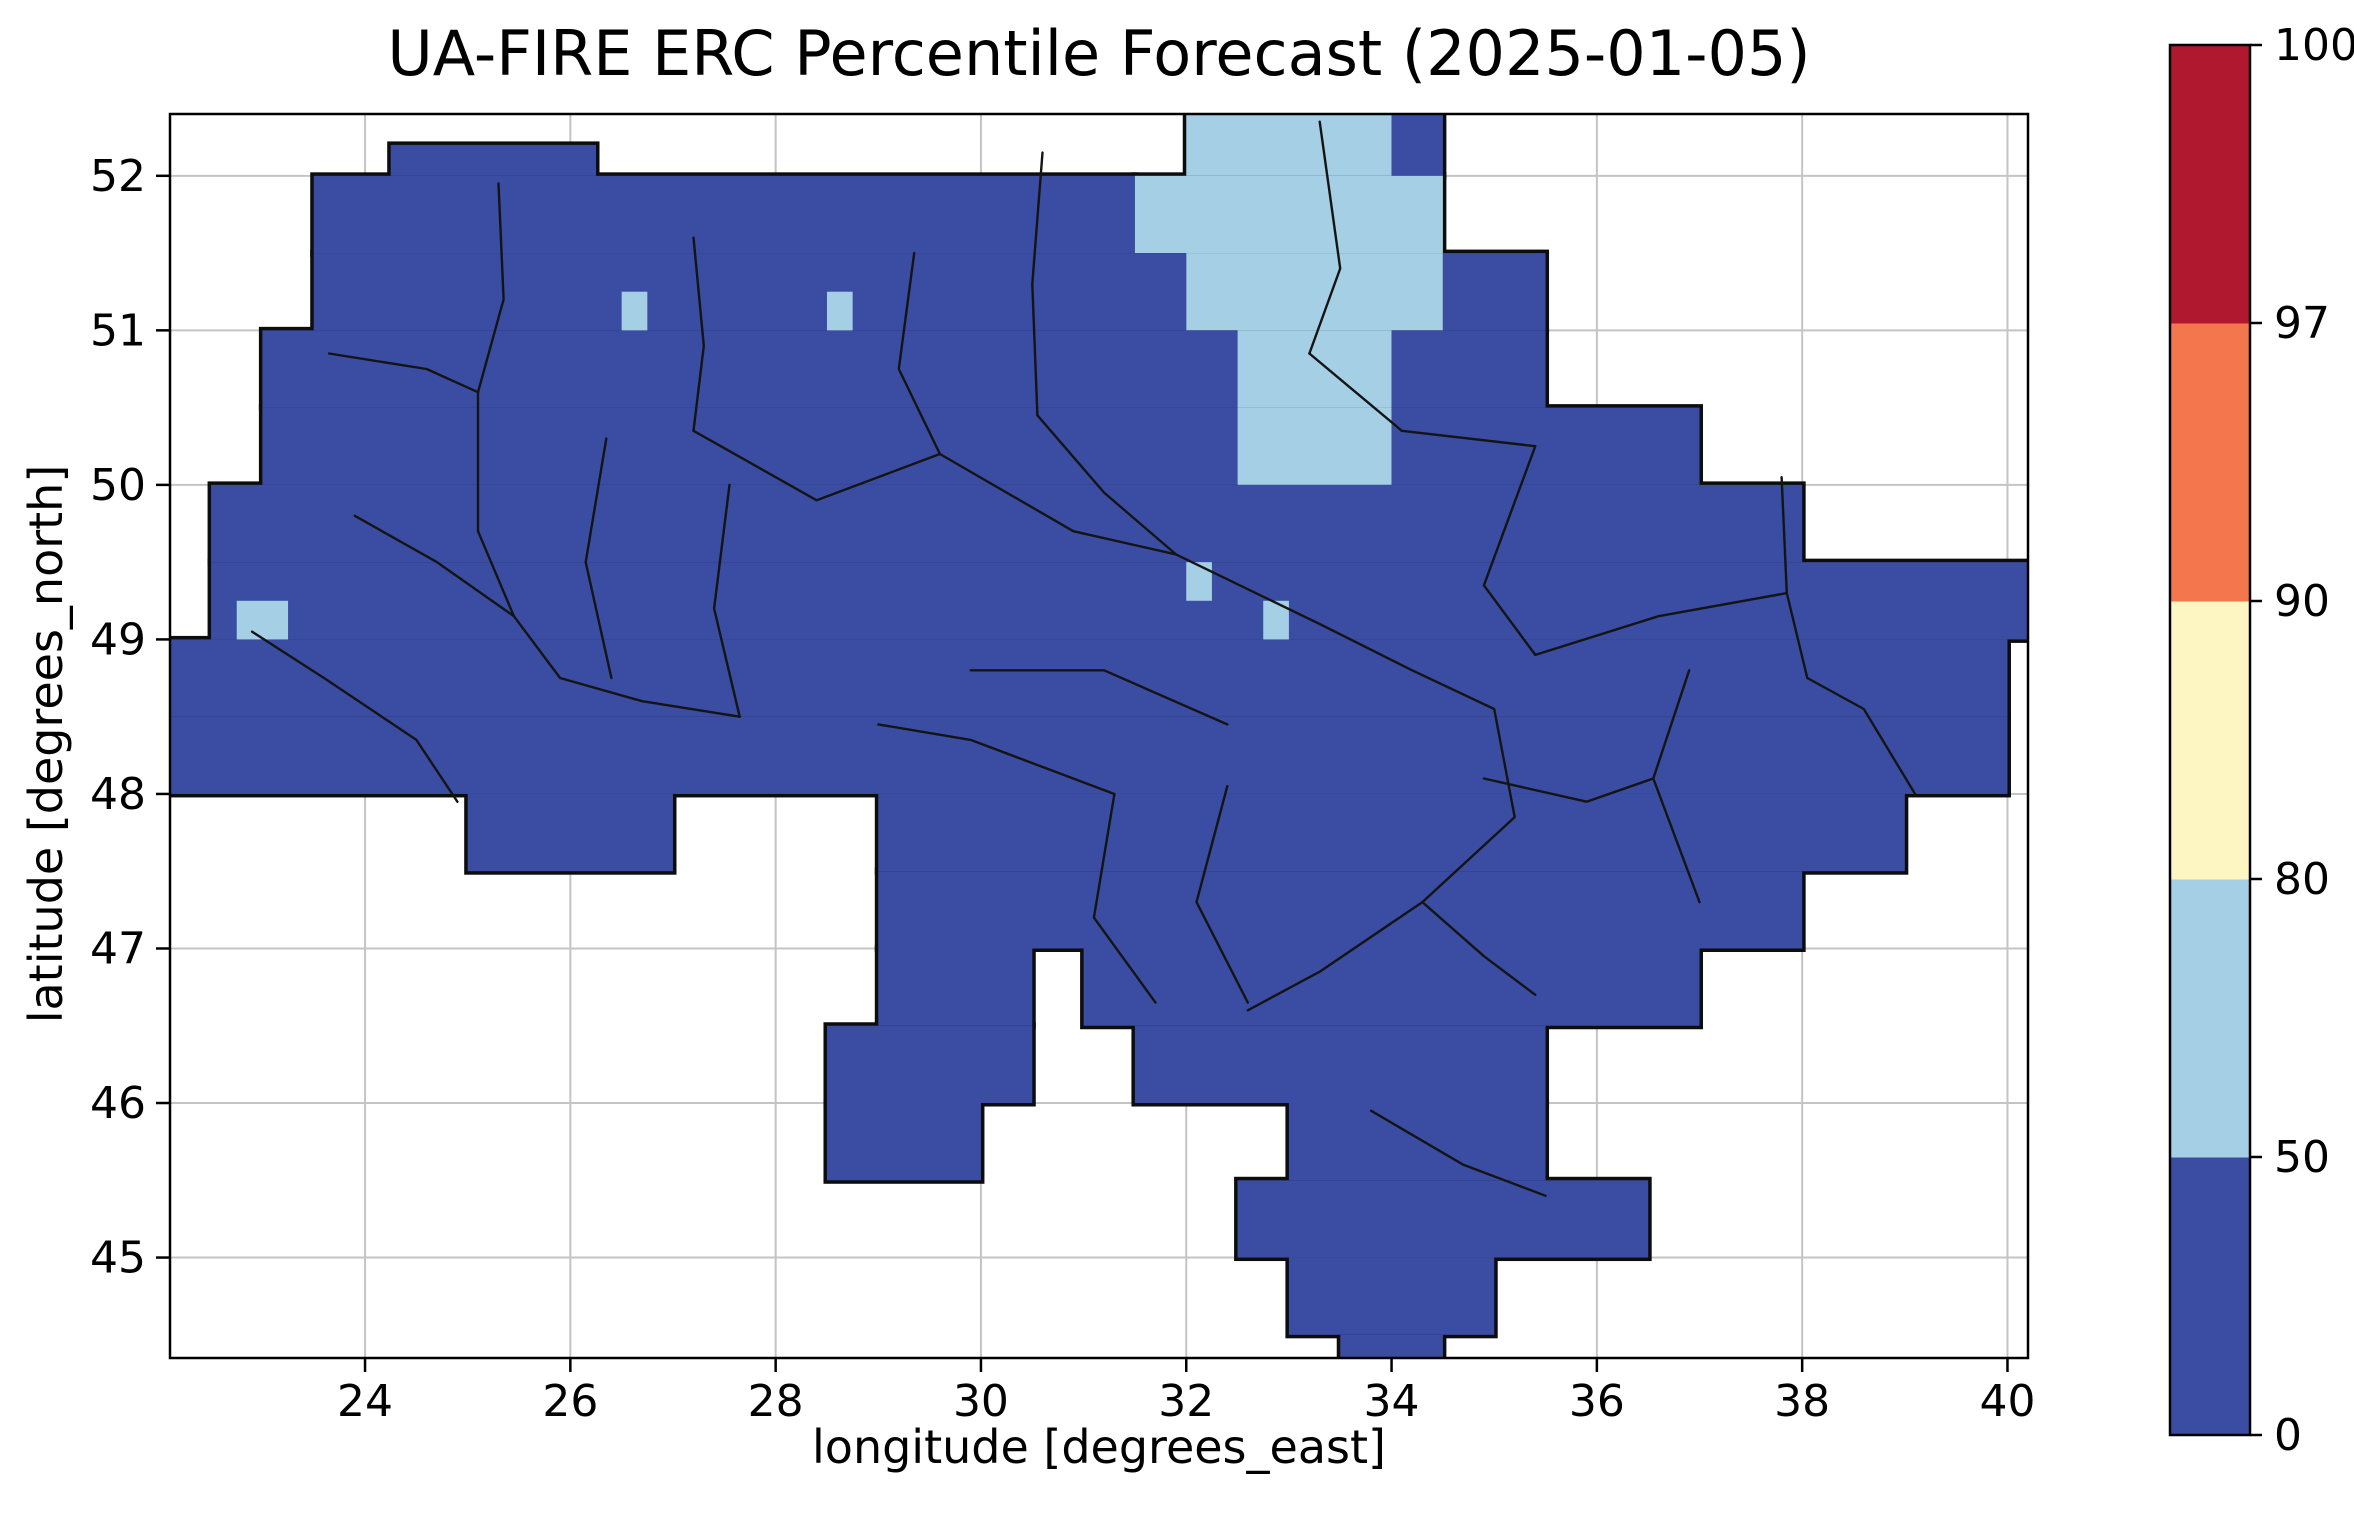 The image size is (2354, 1517). Describe the element at coordinates (1597, 1401) in the screenshot. I see `x-tick-label: 36` at that location.